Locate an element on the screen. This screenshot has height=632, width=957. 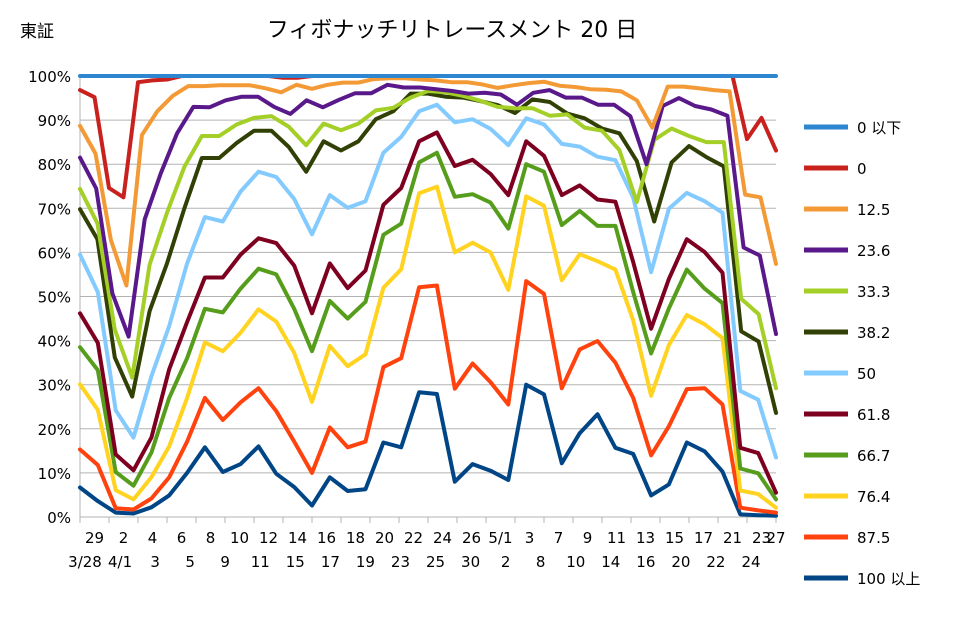
y-axis: 0% 10% 20% 30% 40% 50% 60% 70% 80% 90% 100% is located at coordinates (54, 297).